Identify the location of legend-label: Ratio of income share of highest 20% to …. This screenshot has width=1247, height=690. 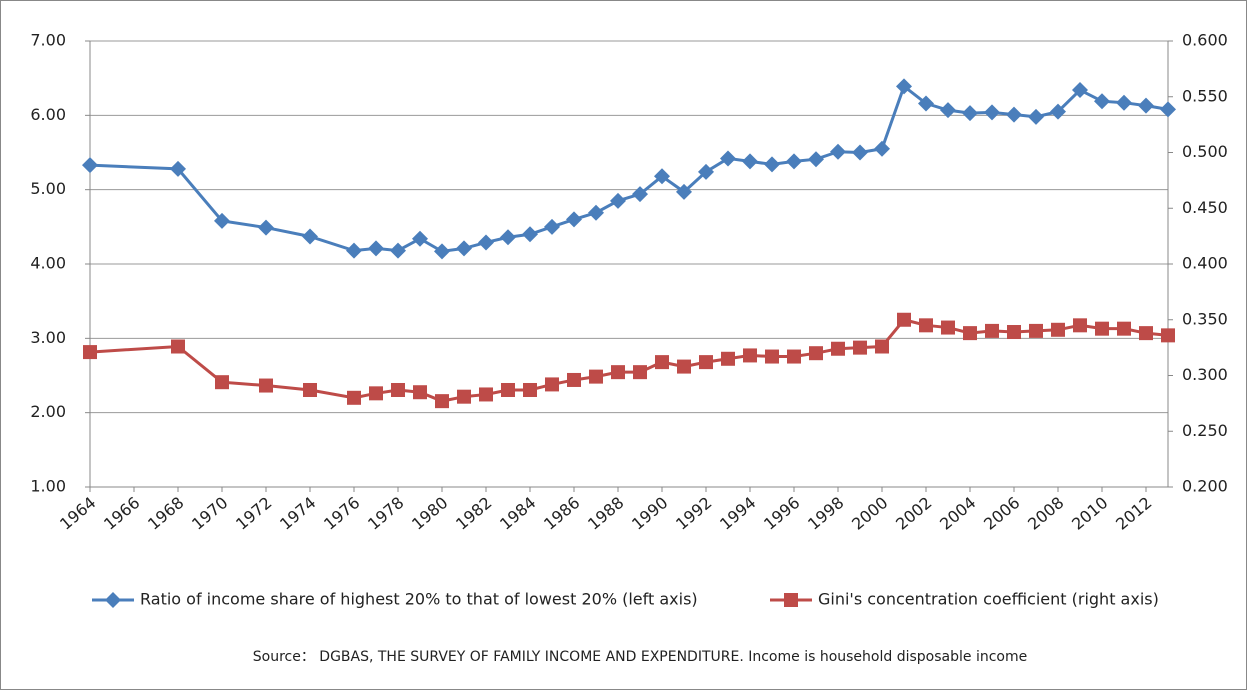
(419, 599).